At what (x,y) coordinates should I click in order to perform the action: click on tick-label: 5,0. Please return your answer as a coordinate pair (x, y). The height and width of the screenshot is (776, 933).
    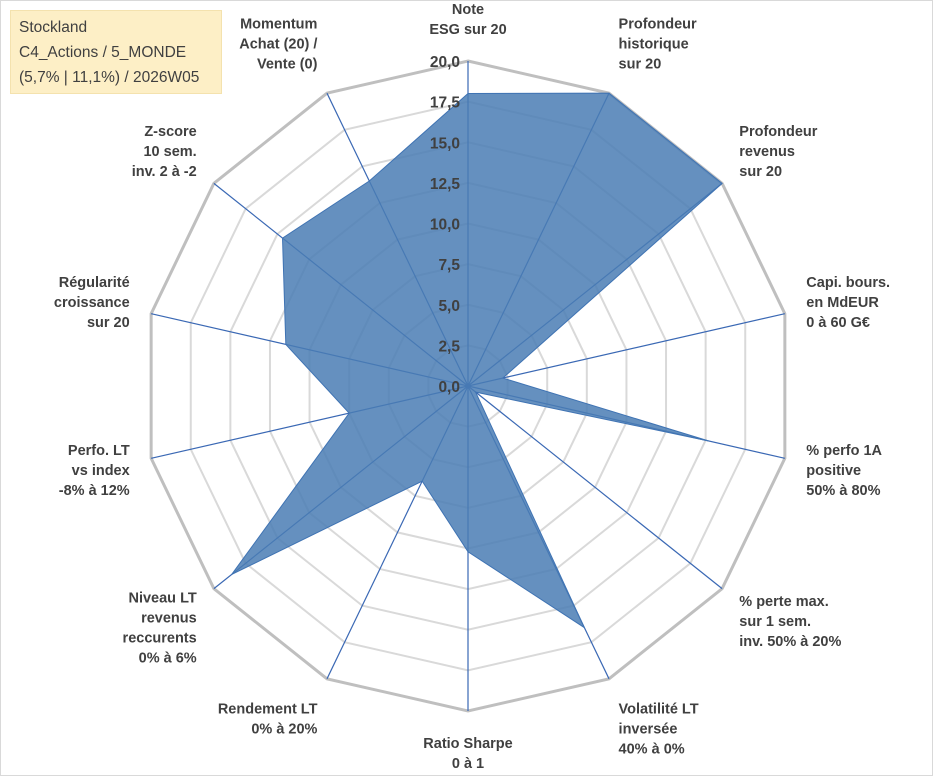
    Looking at the image, I should click on (449, 306).